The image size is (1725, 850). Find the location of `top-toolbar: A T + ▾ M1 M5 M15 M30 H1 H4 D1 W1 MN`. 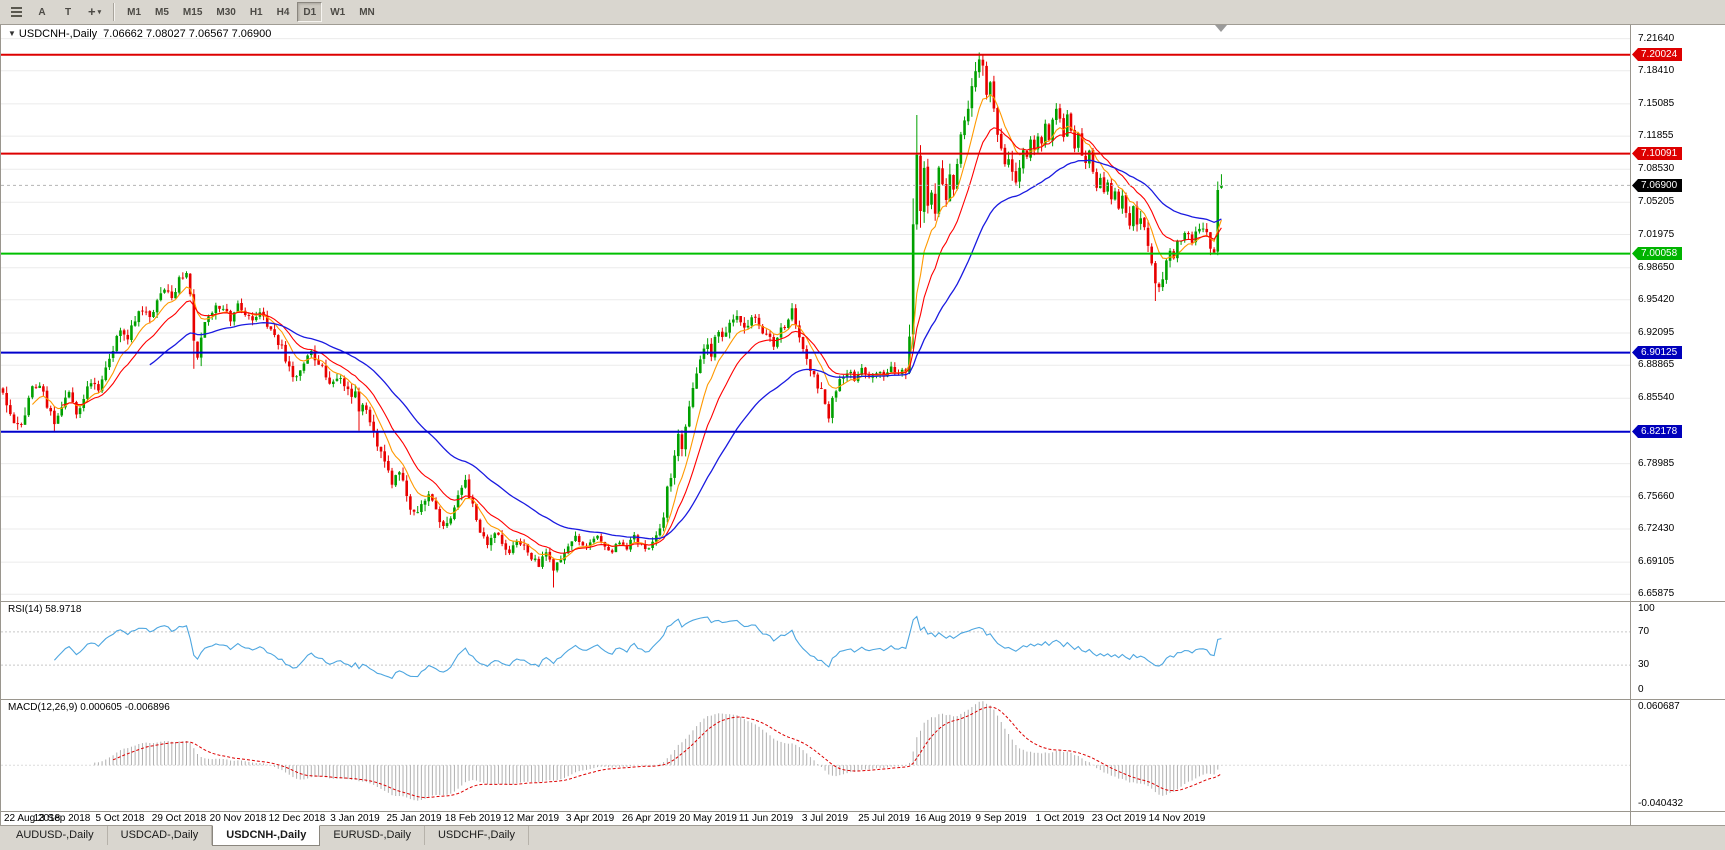

top-toolbar: A T + ▾ M1 M5 M15 M30 H1 H4 D1 W1 MN is located at coordinates (862, 12).